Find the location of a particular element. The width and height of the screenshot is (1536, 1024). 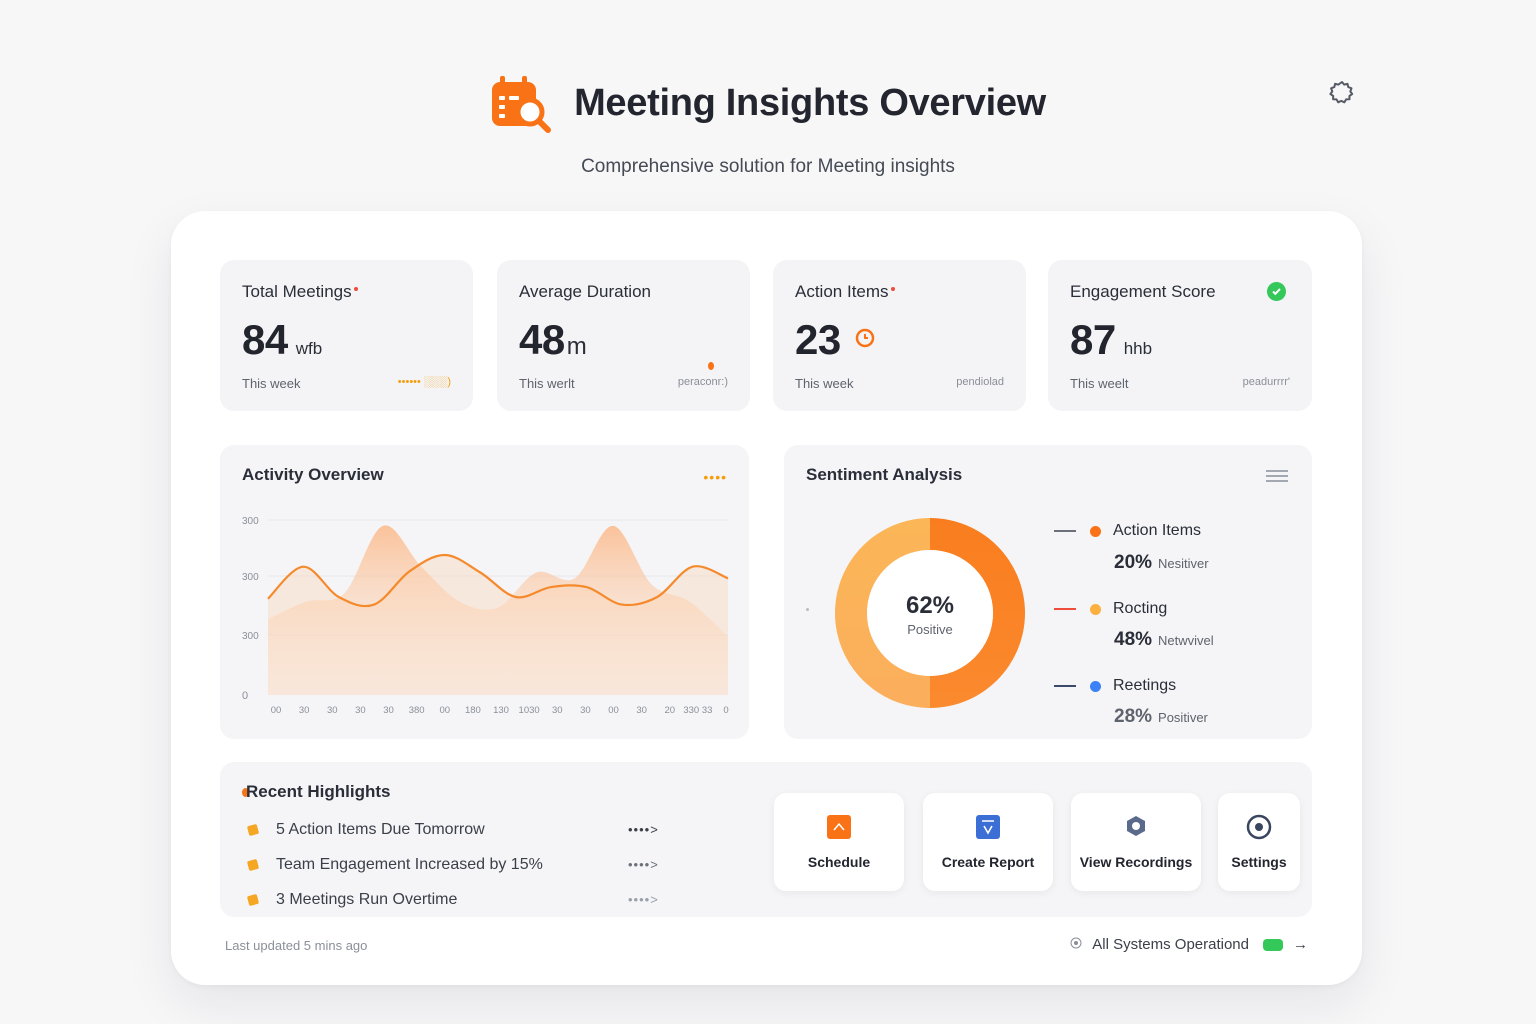

settings-button: Settings is located at coordinates (1259, 842).